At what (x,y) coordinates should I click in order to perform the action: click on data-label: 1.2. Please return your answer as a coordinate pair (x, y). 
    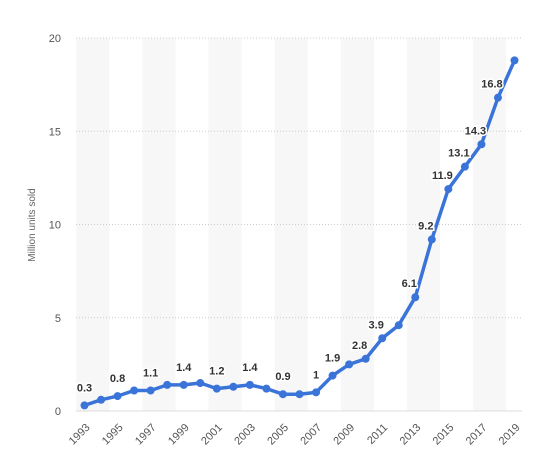
    Looking at the image, I should click on (216, 372).